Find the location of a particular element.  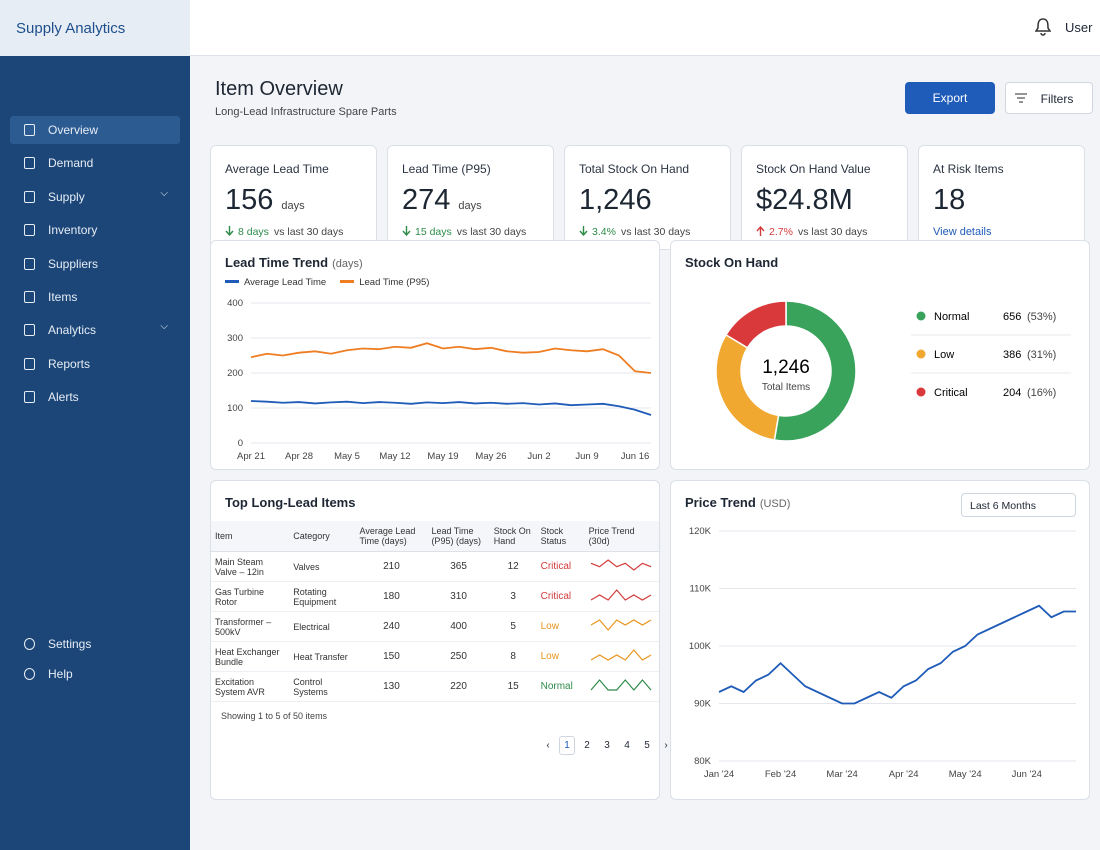

y-tick-label: 400 is located at coordinates (235, 303).